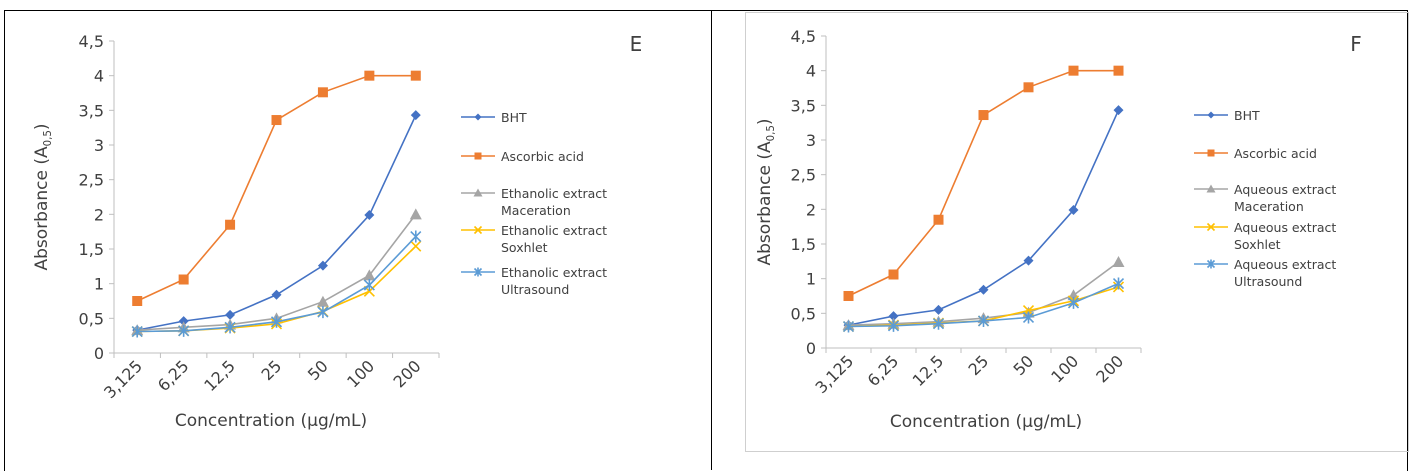 The image size is (1411, 474). What do you see at coordinates (834, 374) in the screenshot?
I see `x-tick-label: 3,125` at bounding box center [834, 374].